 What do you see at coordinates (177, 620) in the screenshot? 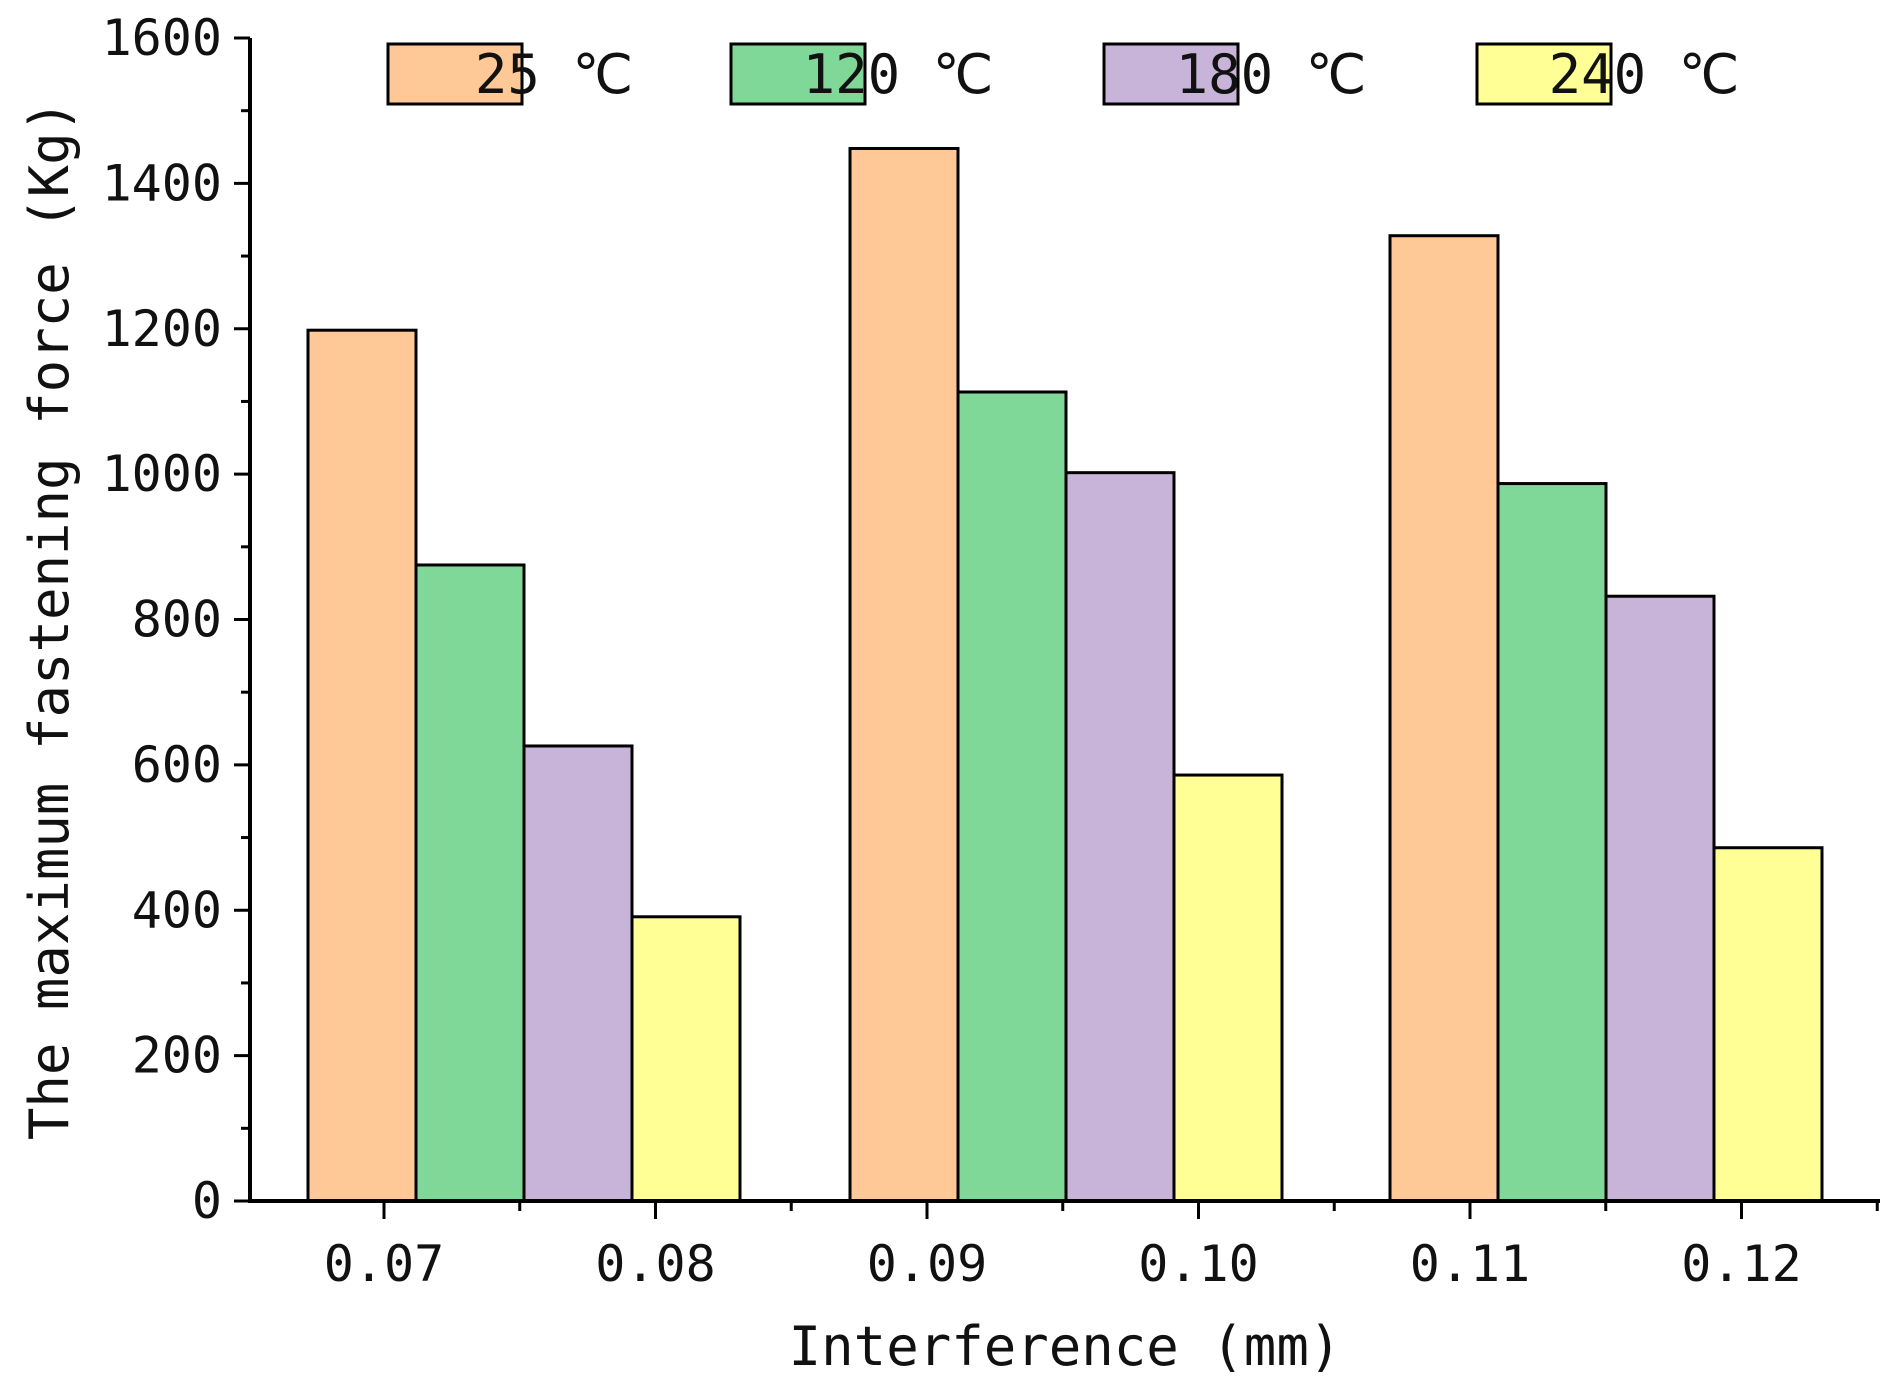
I see `y-tick-label: 800` at bounding box center [177, 620].